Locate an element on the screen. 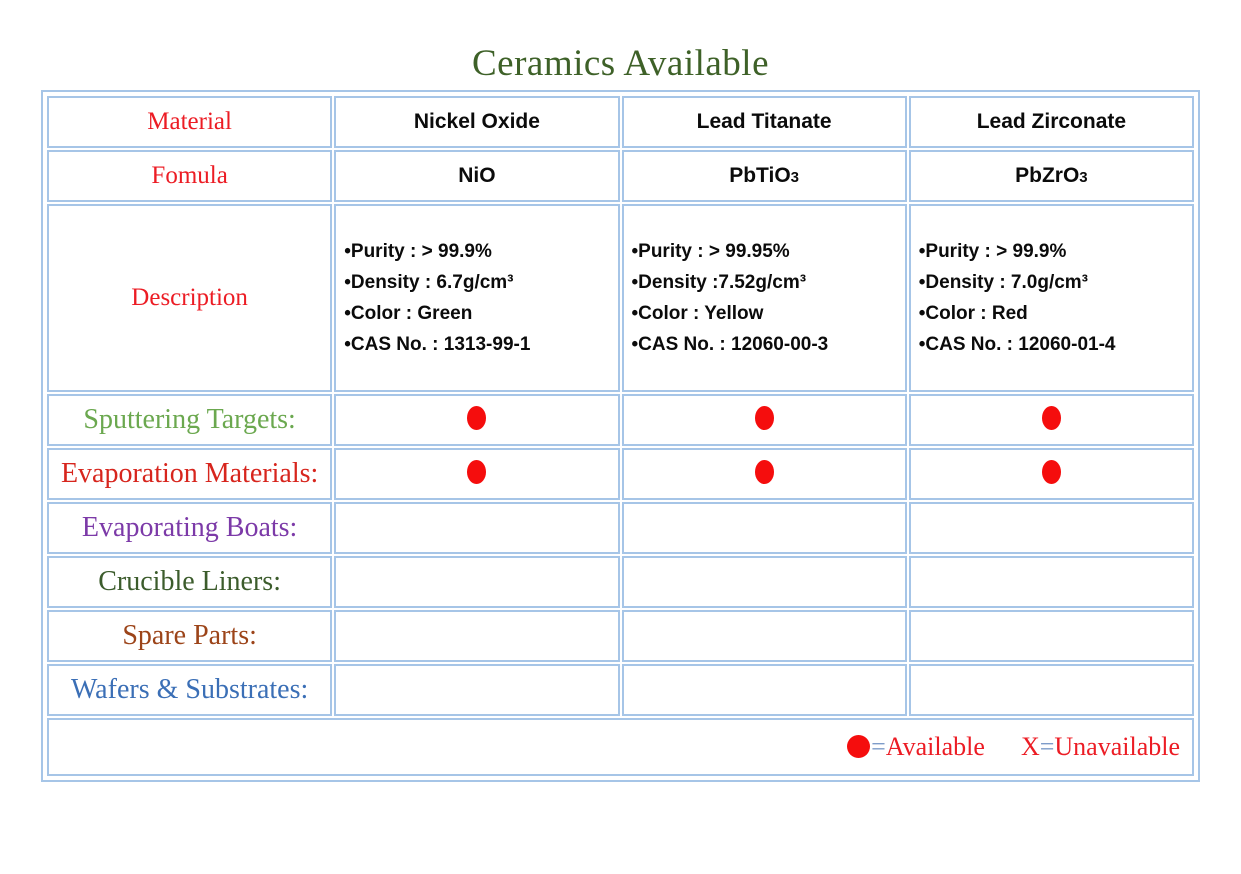 This screenshot has height=874, width=1241. formula-cell: NiO is located at coordinates (477, 176).